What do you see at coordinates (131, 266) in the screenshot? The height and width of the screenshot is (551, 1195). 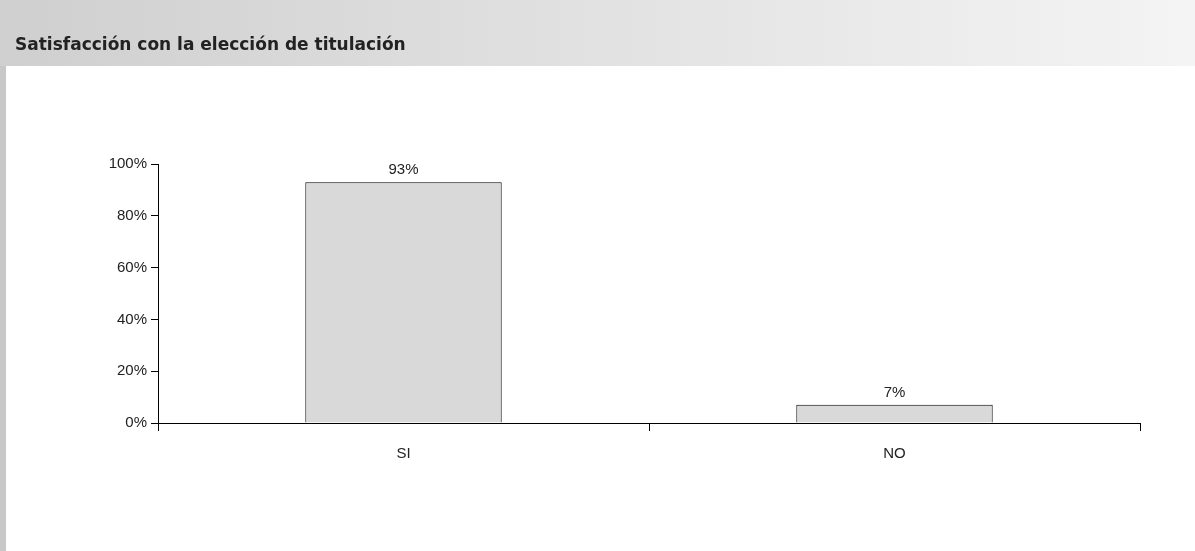 I see `y-tick-label: 60%` at bounding box center [131, 266].